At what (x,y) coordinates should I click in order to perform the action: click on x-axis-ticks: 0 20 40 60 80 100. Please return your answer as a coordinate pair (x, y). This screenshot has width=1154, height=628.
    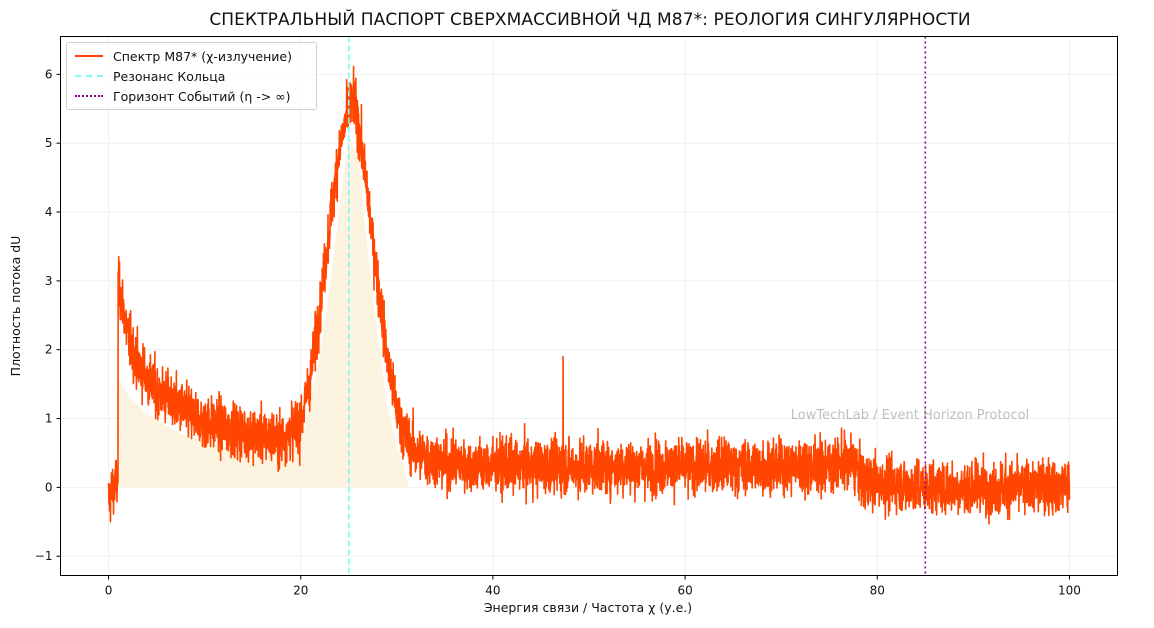
    Looking at the image, I should click on (593, 586).